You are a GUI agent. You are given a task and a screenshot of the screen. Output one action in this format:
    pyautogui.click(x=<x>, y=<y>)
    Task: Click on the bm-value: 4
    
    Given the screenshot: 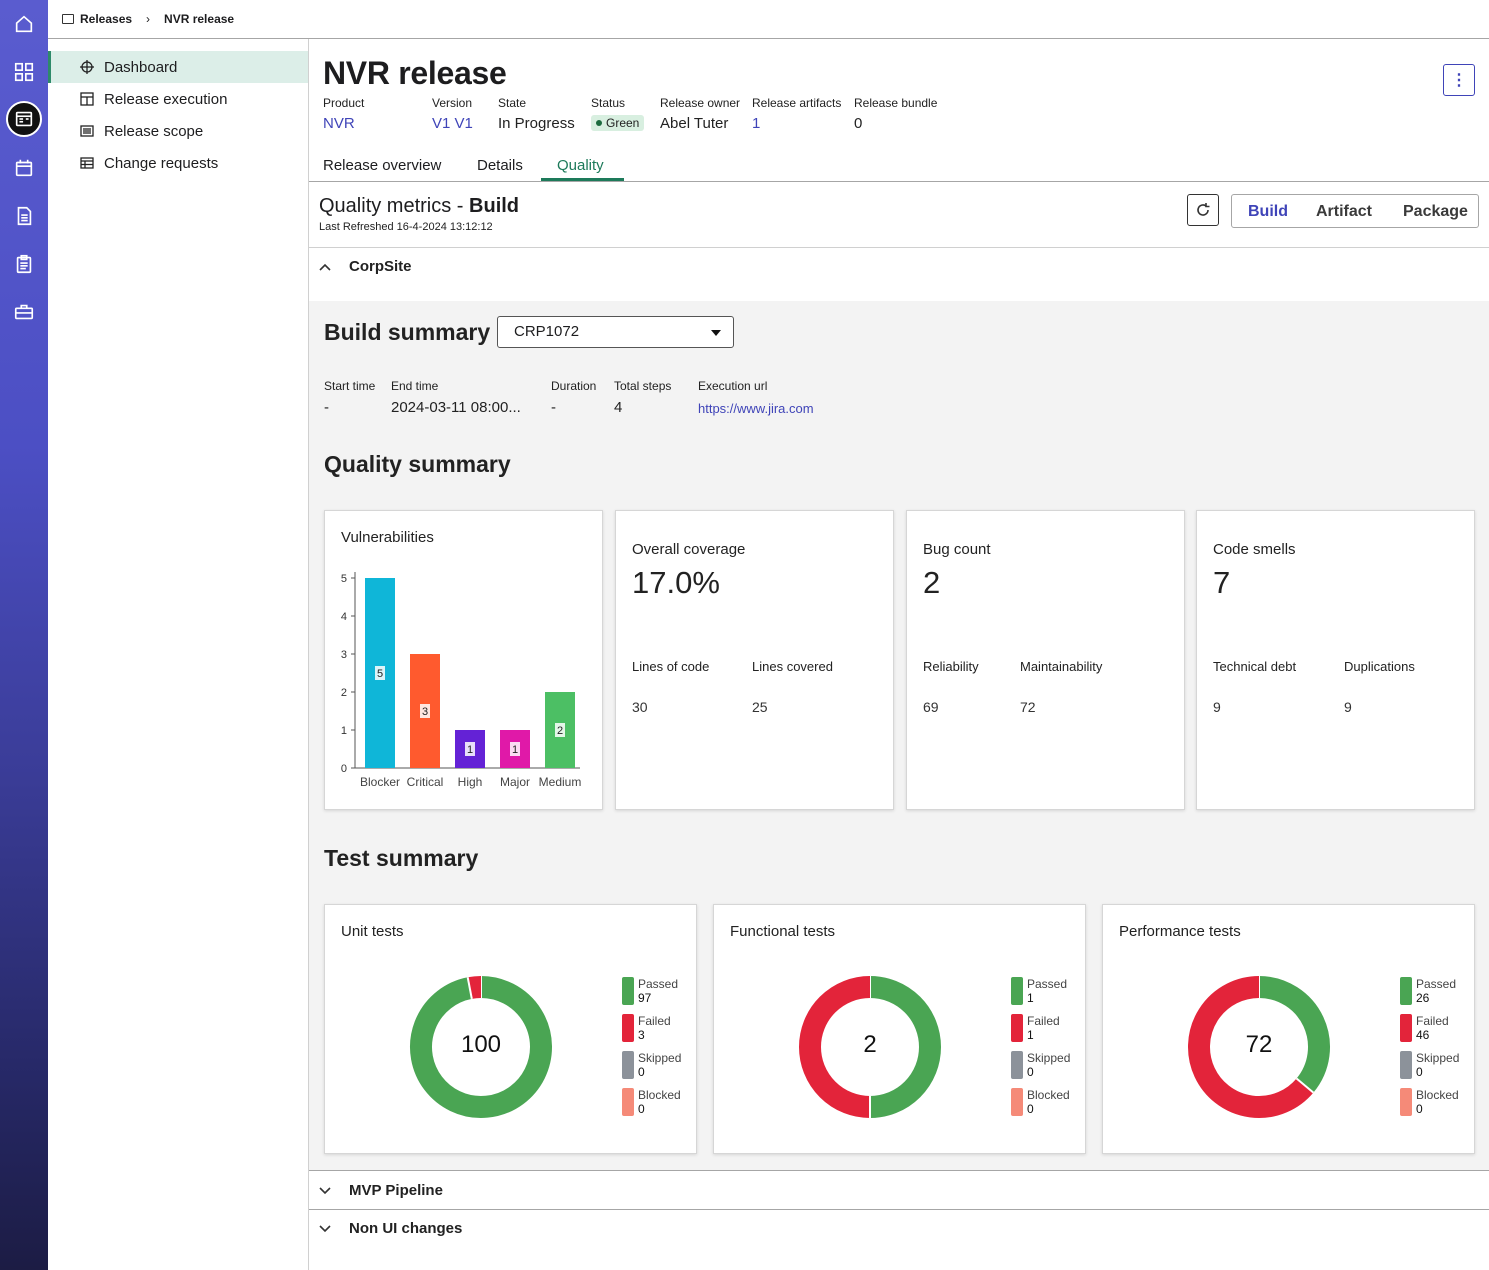 What is the action you would take?
    pyautogui.click(x=618, y=407)
    